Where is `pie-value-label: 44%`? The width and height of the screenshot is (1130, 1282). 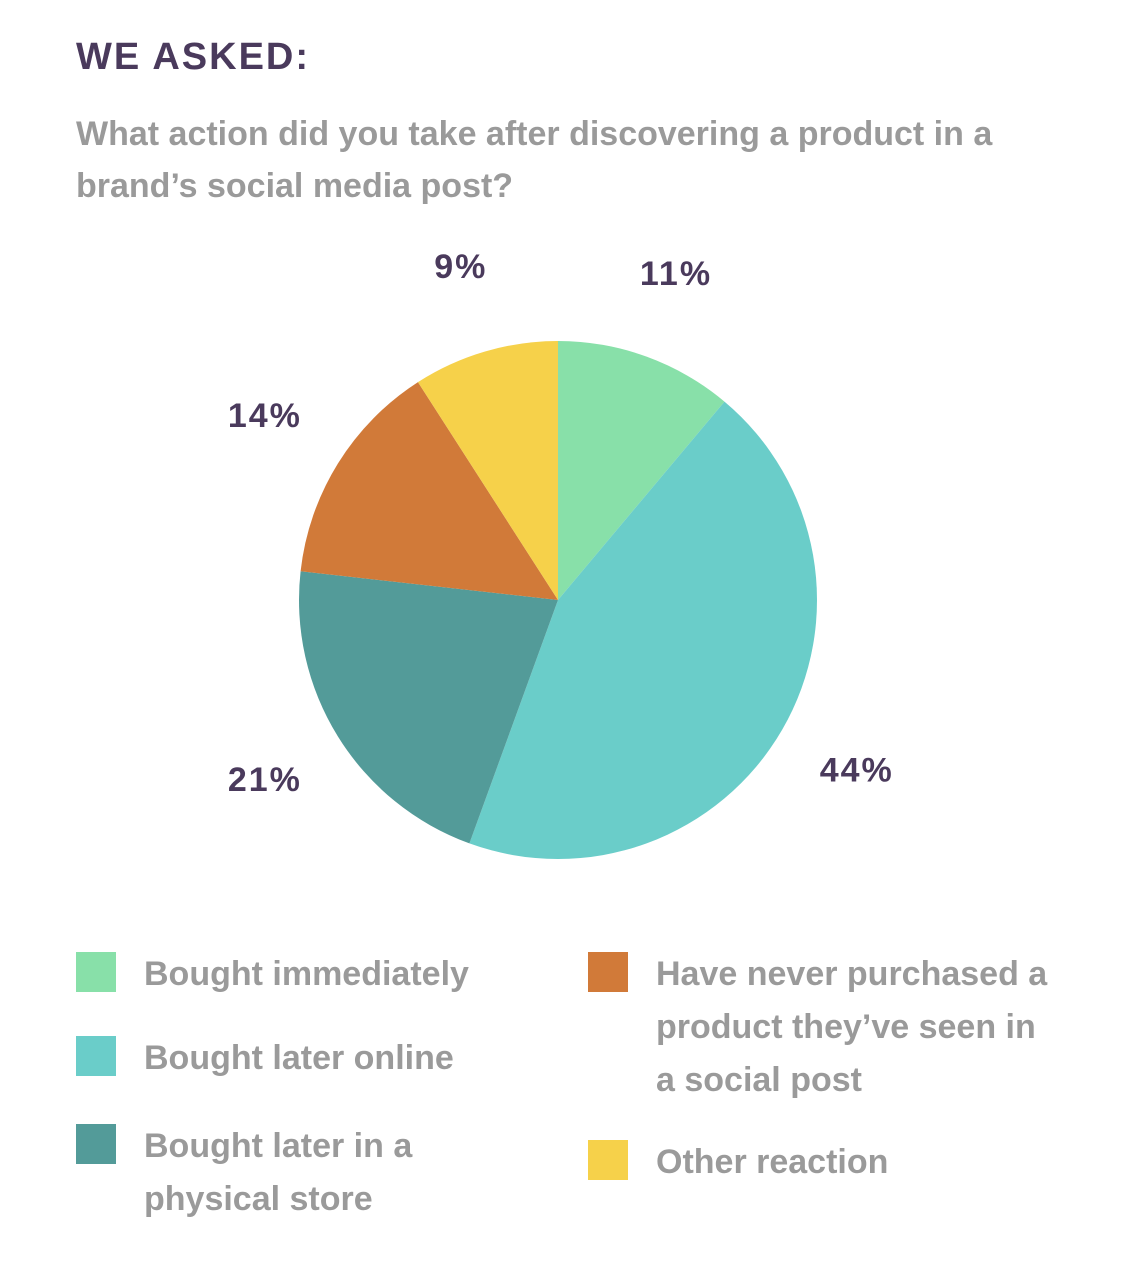
pie-value-label: 44% is located at coordinates (857, 770).